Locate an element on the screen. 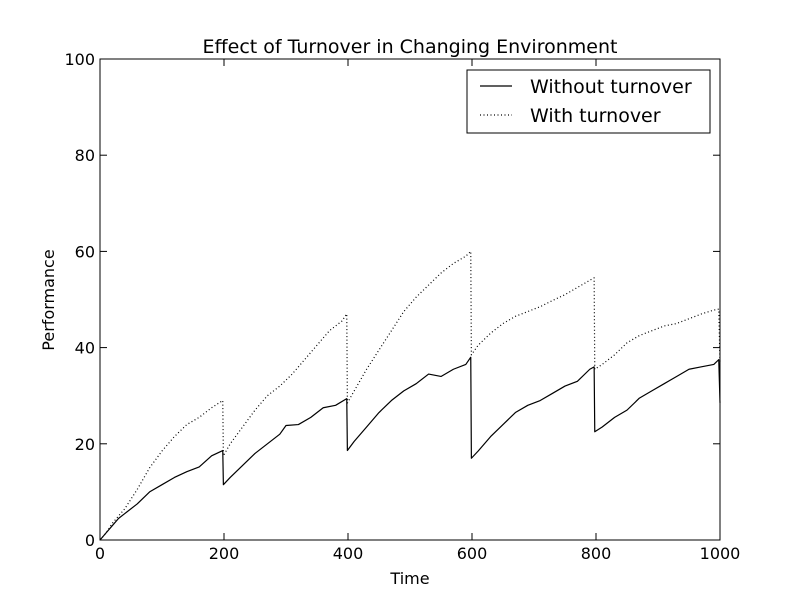  legend-label-with-turnover: With turnover is located at coordinates (595, 116).